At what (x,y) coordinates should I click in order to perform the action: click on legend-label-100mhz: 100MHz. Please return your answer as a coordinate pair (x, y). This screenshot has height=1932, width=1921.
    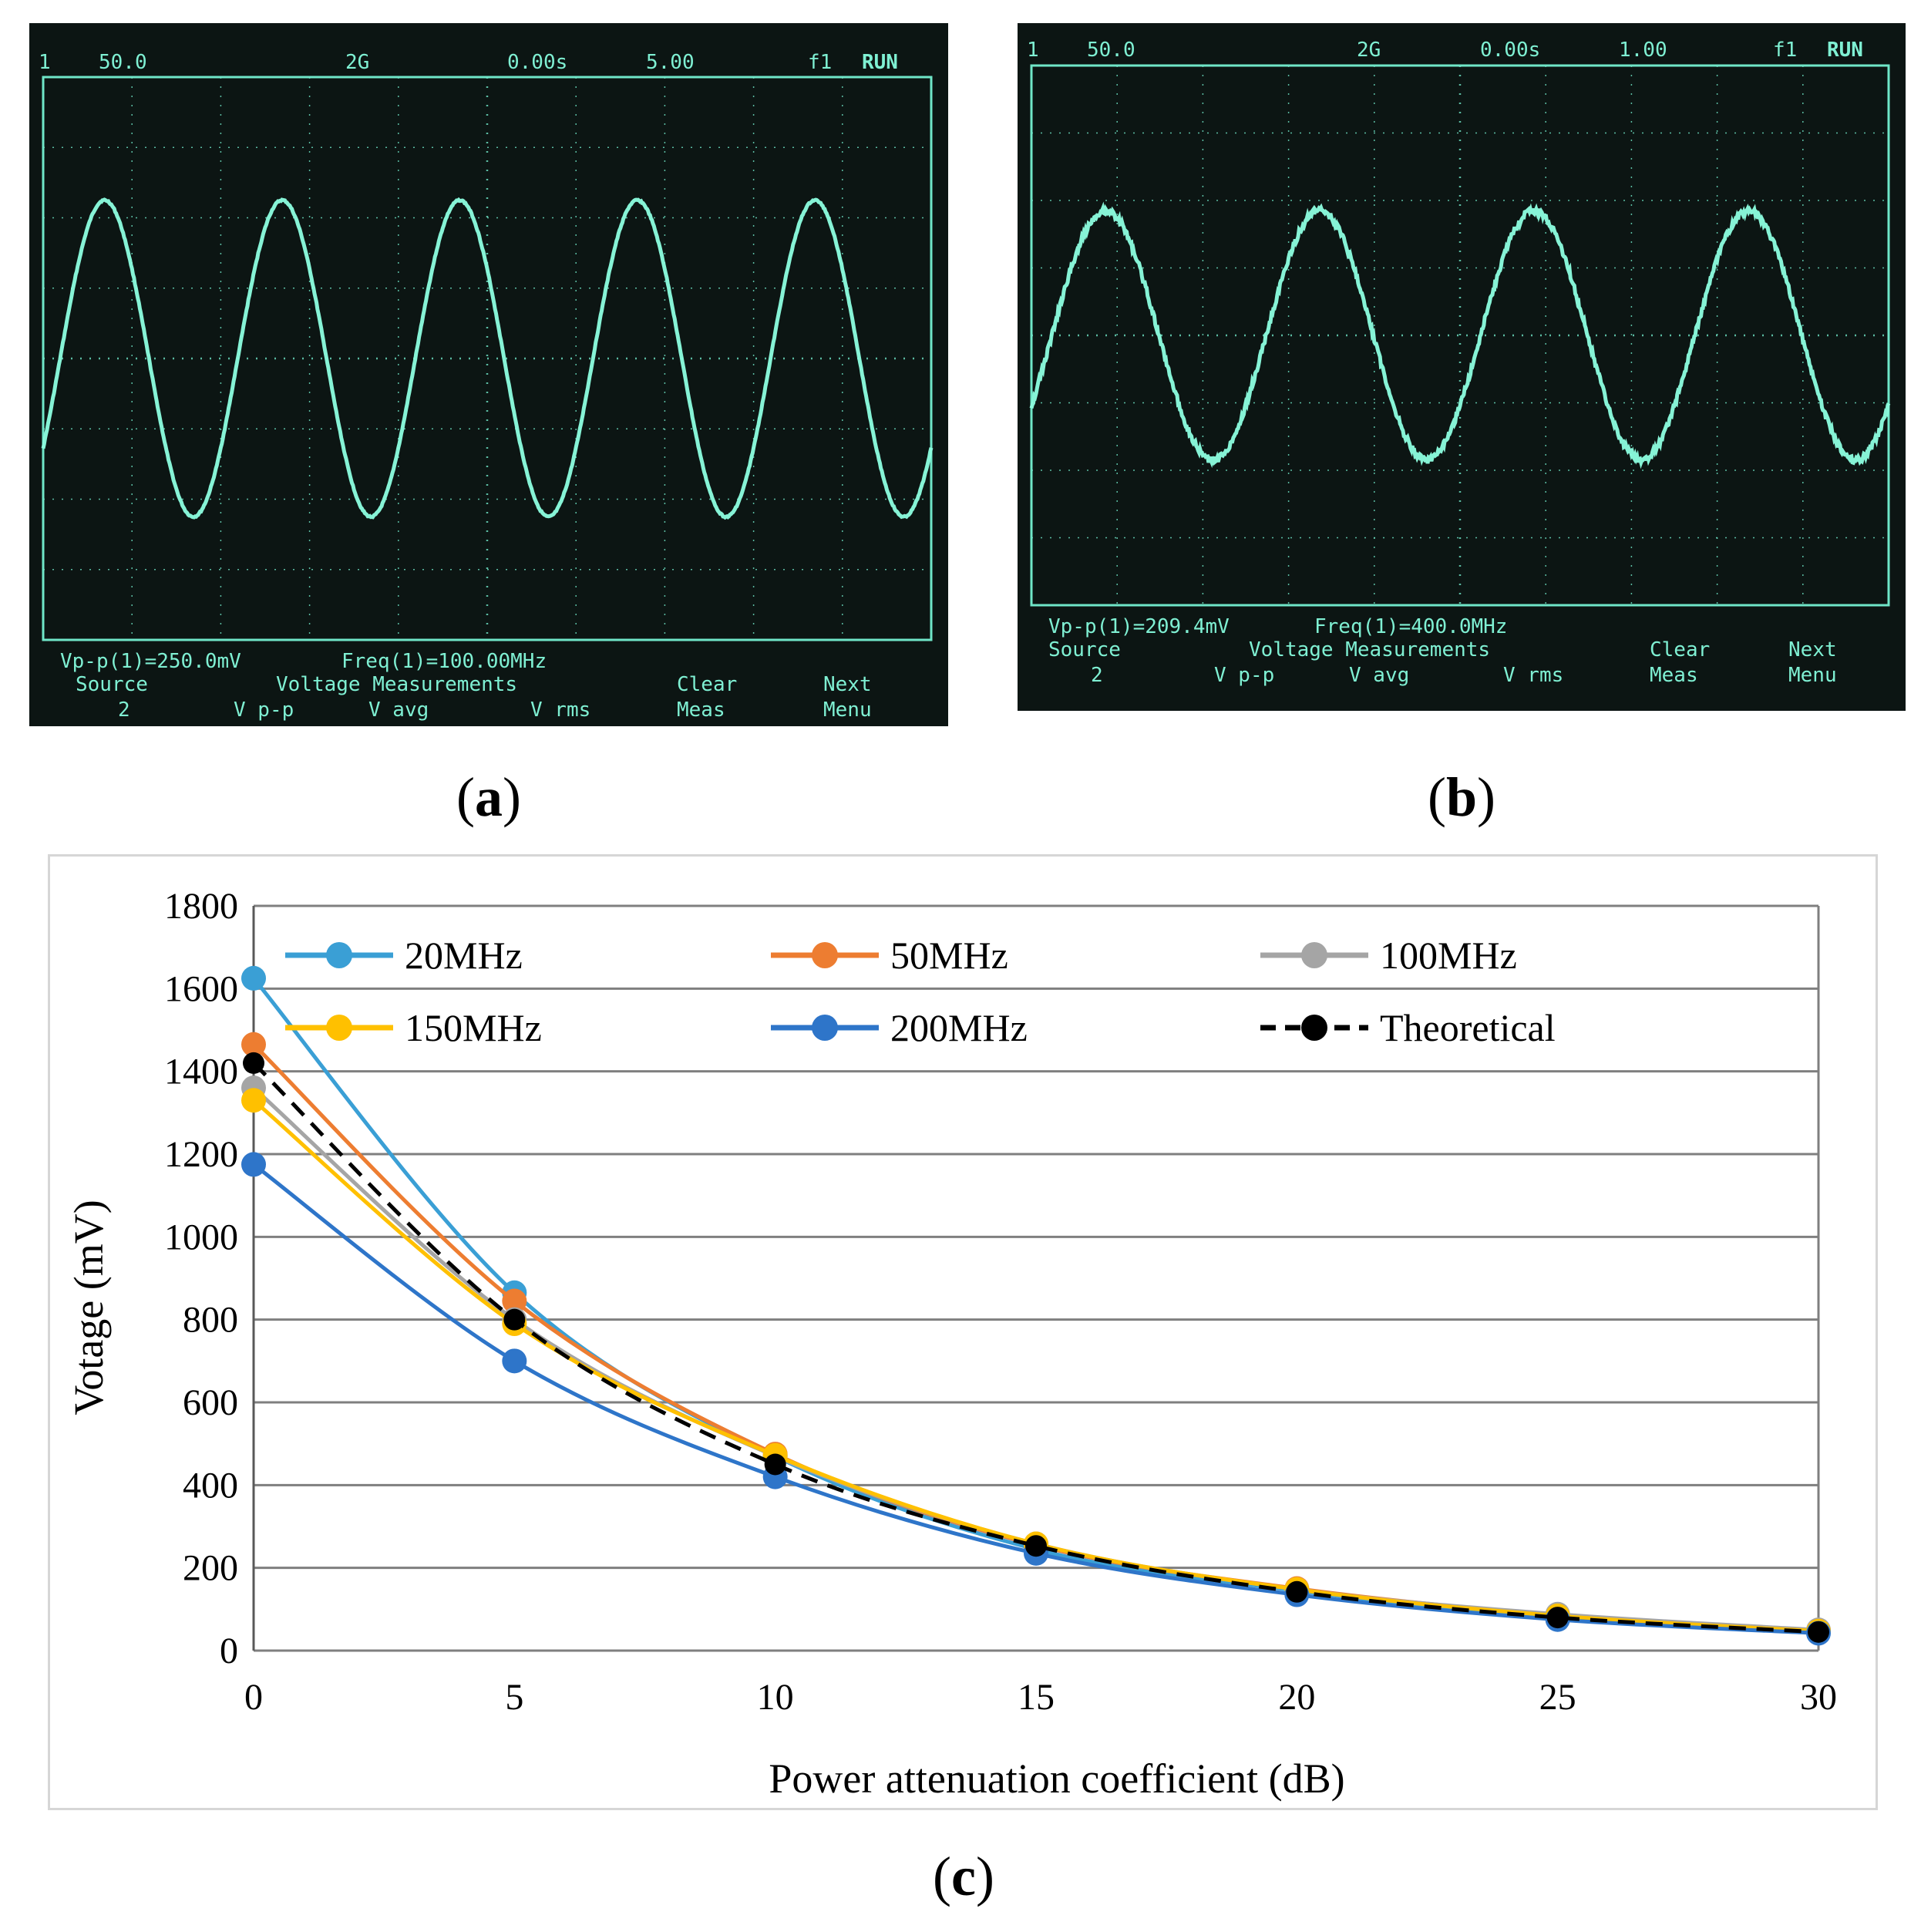
    Looking at the image, I should click on (1448, 955).